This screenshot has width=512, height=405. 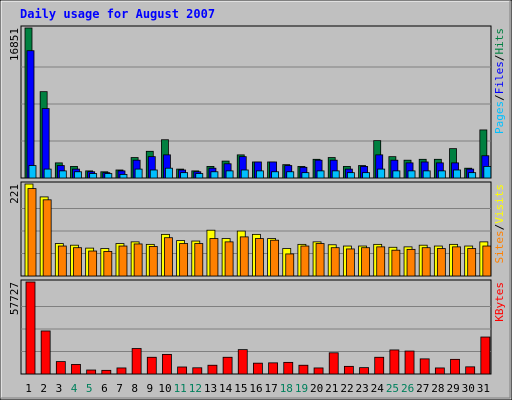 What do you see at coordinates (483, 388) in the screenshot?
I see `x-tick-label-day-31: 31` at bounding box center [483, 388].